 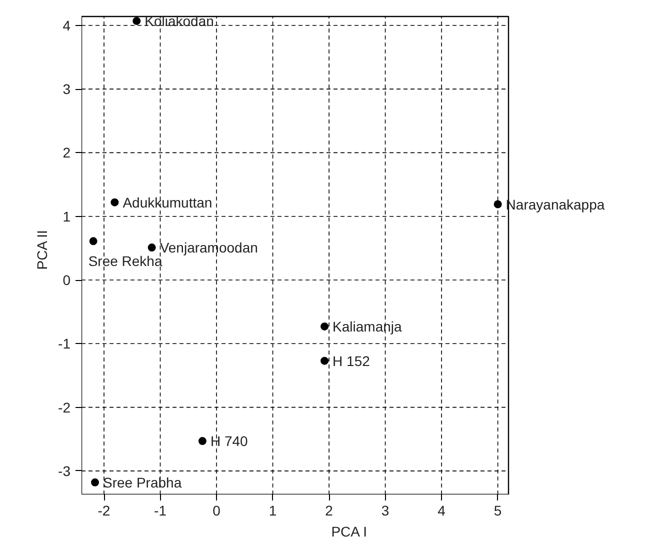 I want to click on y-tick-label: 4, so click(x=66, y=25).